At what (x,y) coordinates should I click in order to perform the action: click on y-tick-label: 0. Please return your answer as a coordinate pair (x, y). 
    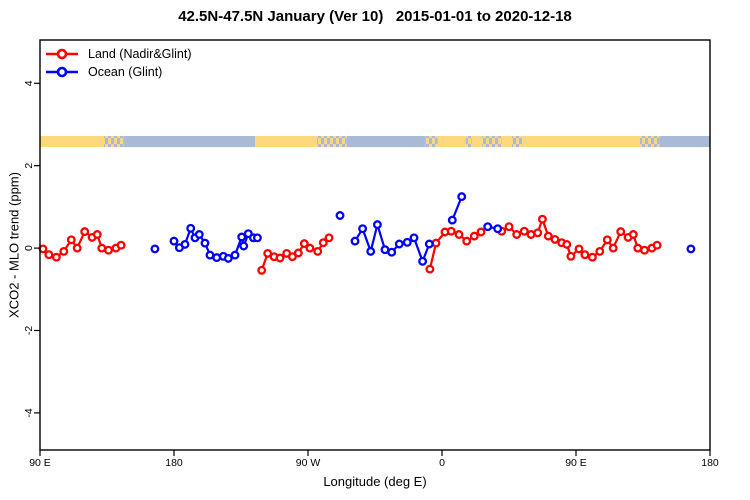
    Looking at the image, I should click on (29, 248).